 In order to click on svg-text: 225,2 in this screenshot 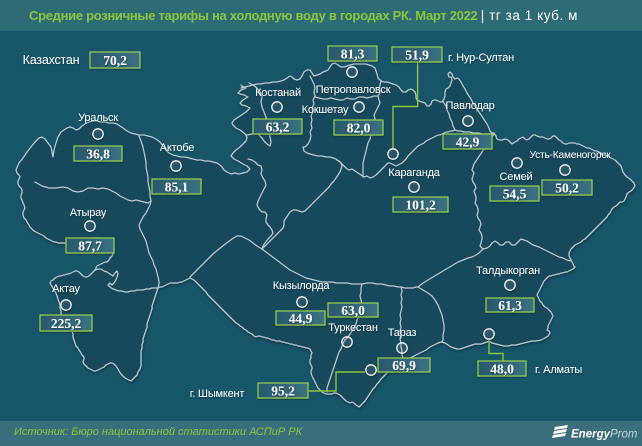, I will do `click(66, 323)`.